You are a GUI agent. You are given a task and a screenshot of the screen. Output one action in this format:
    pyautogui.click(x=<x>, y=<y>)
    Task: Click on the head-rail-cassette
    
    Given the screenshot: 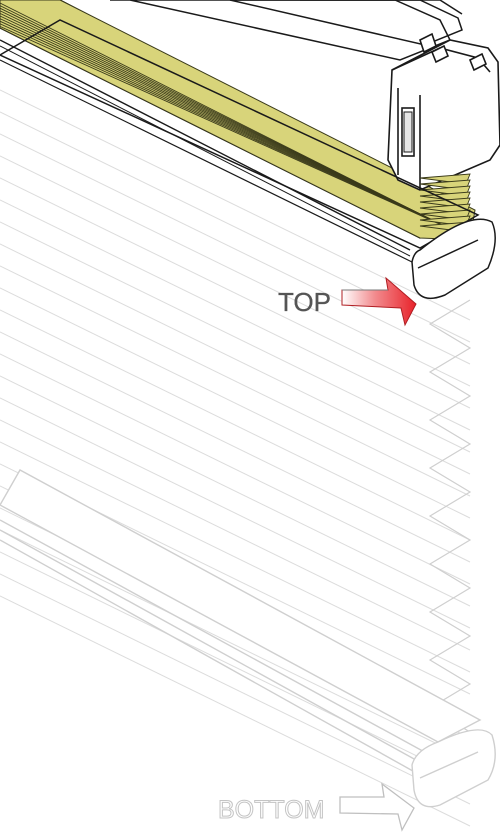 What is the action you would take?
    pyautogui.click(x=286, y=30)
    